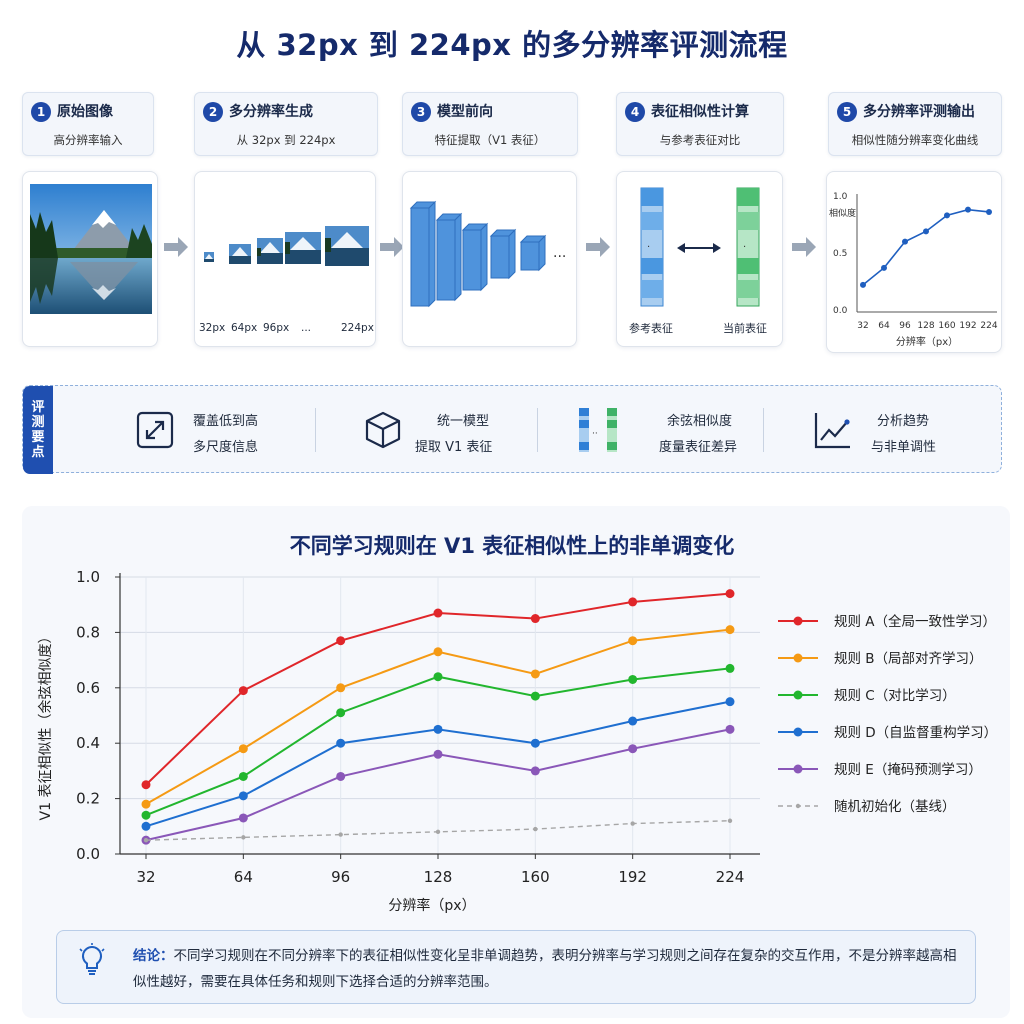 This screenshot has width=1024, height=1024. I want to click on feature-line1: 分析趋势, so click(903, 421).